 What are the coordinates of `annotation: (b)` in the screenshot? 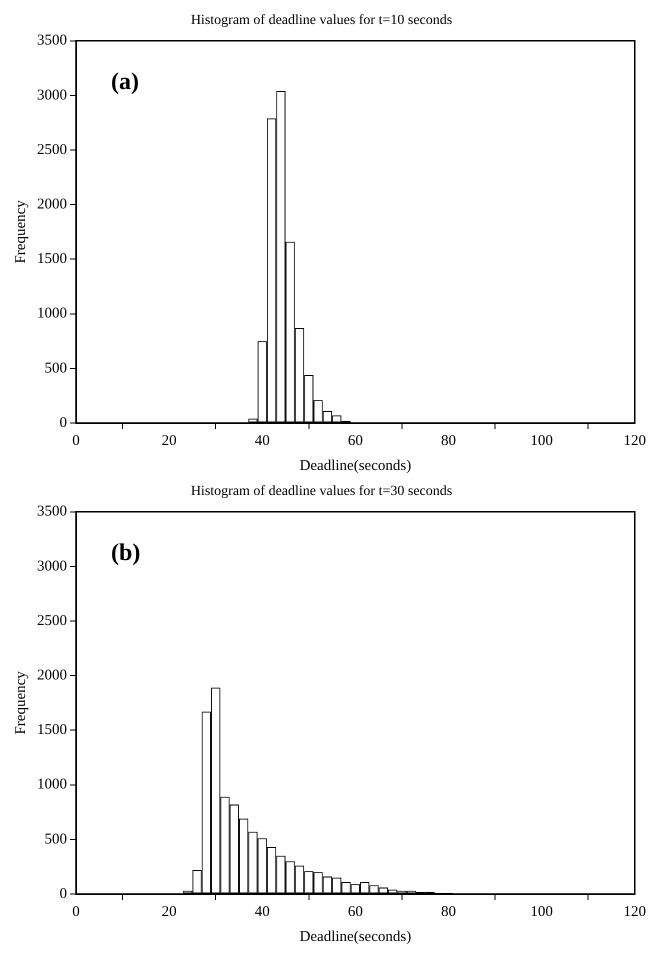 It's located at (125, 553).